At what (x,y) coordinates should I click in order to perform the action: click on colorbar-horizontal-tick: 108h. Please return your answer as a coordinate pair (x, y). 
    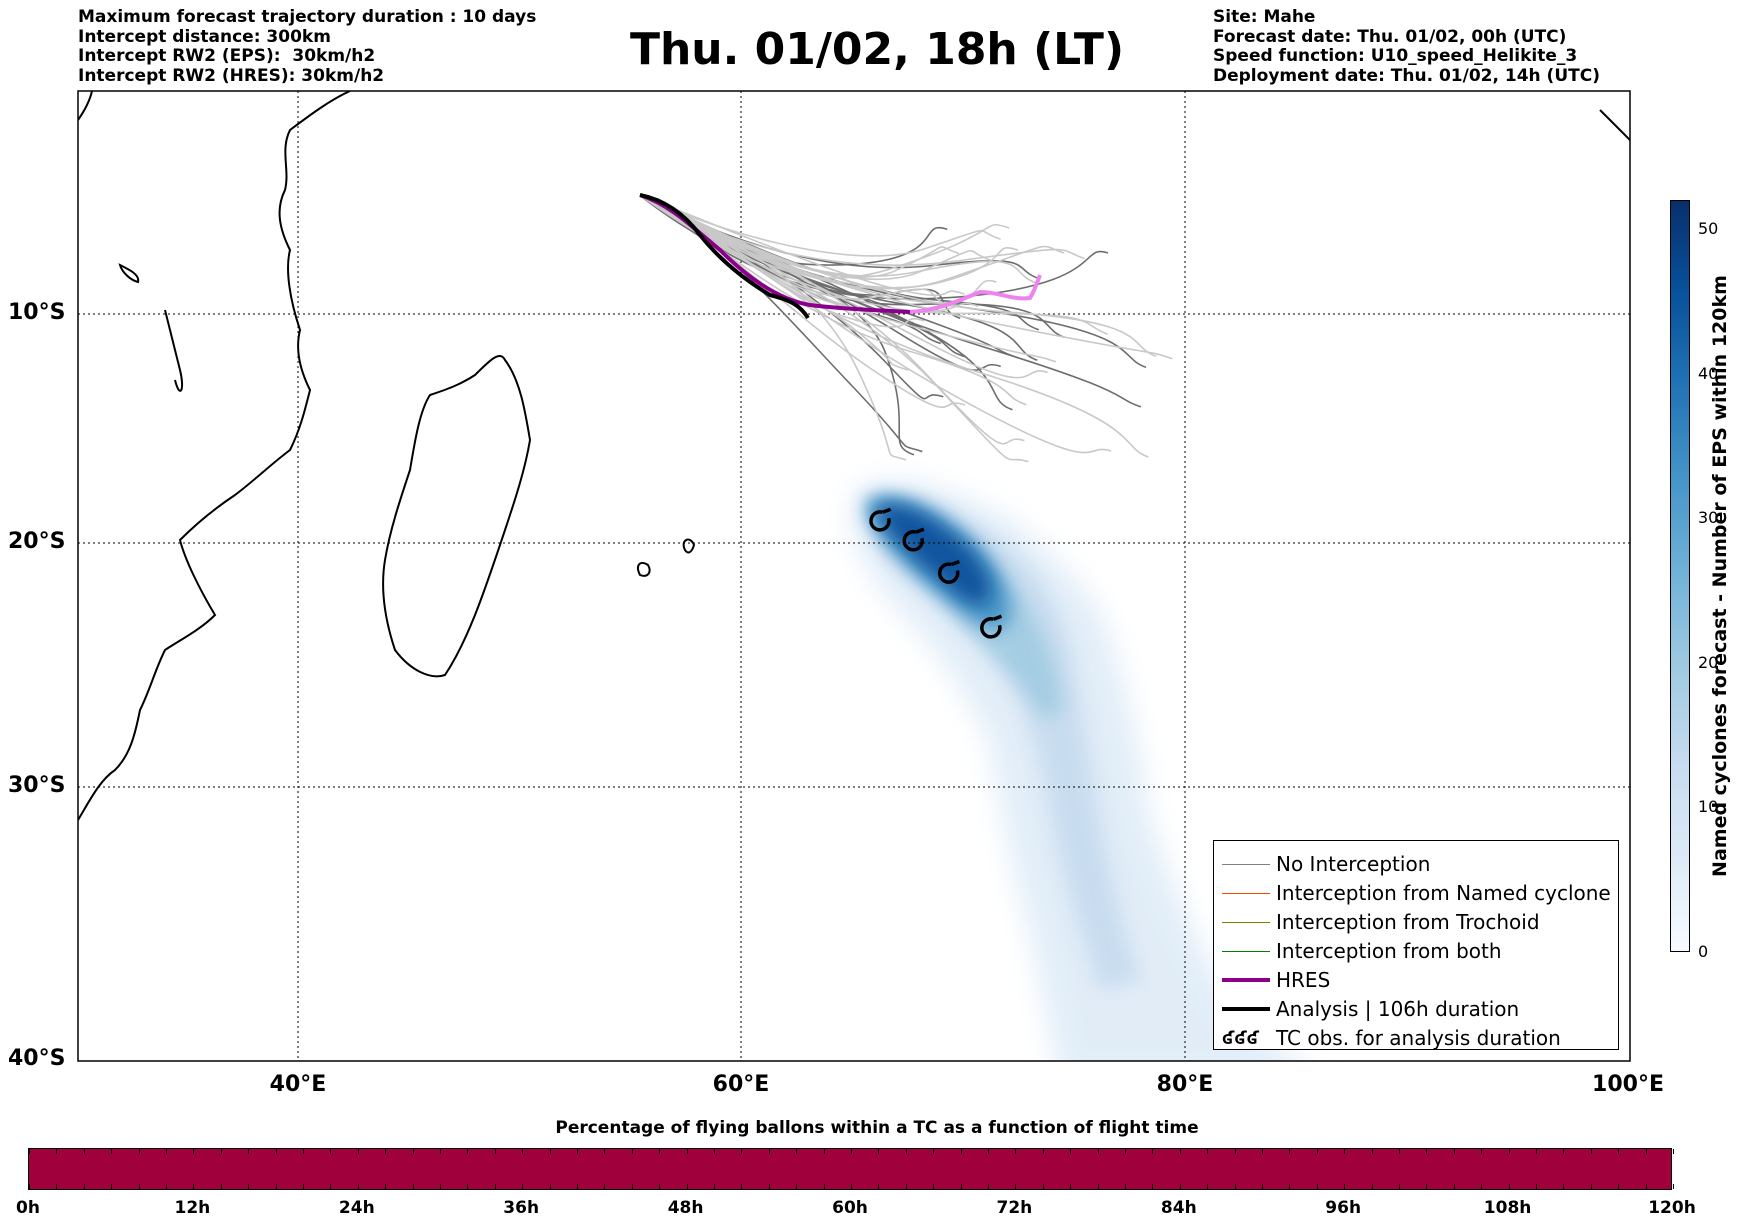
    Looking at the image, I should click on (1507, 1208).